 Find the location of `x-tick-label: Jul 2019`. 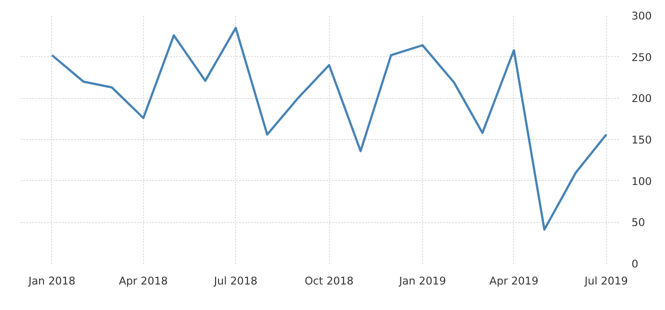

x-tick-label: Jul 2019 is located at coordinates (606, 281).